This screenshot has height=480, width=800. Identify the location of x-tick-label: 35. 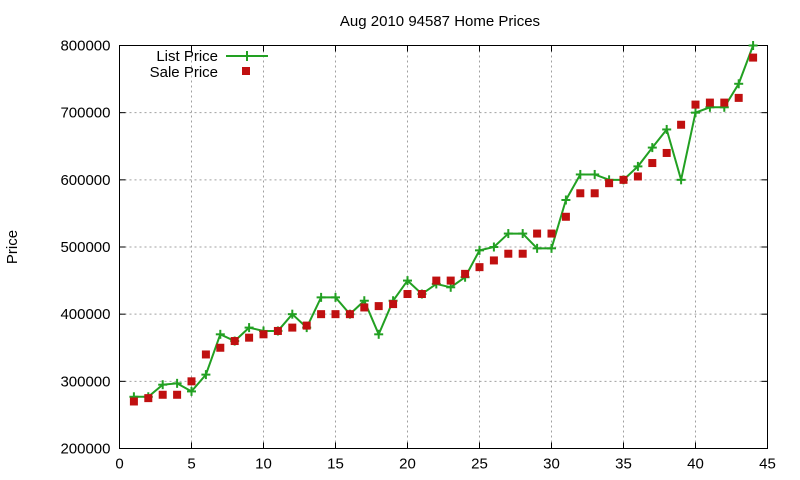
(623, 464).